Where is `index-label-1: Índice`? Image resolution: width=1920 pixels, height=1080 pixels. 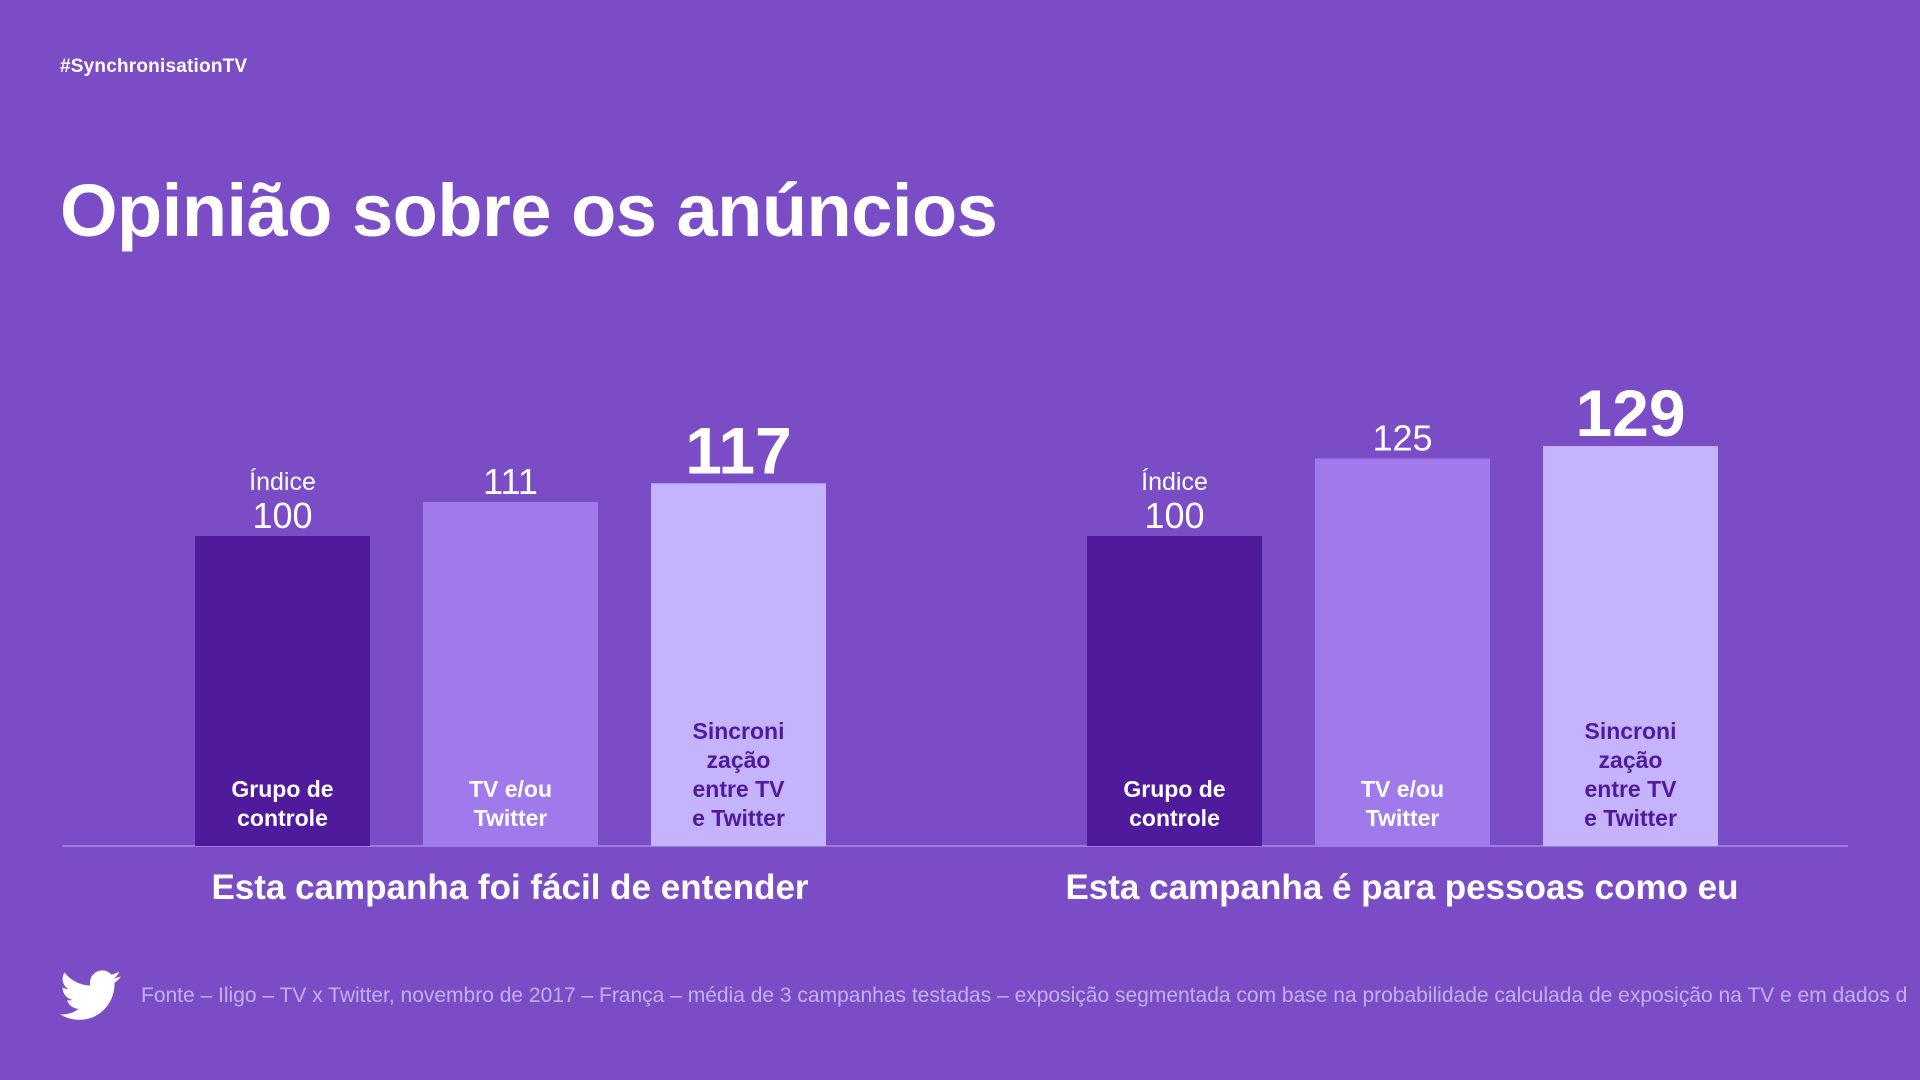
index-label-1: Índice is located at coordinates (282, 481).